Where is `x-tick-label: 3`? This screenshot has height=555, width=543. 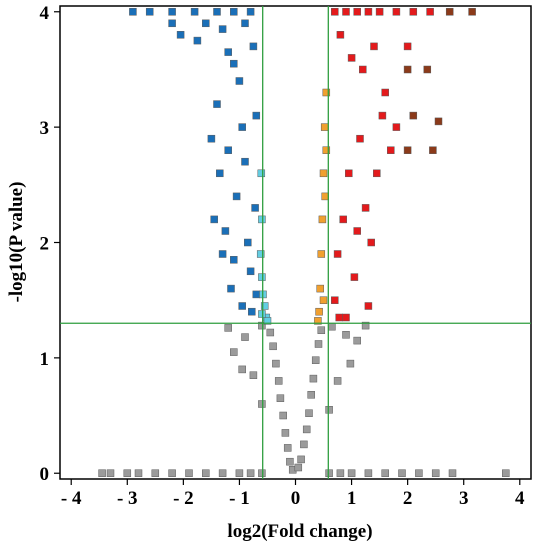
x-tick-label: 3 is located at coordinates (464, 498).